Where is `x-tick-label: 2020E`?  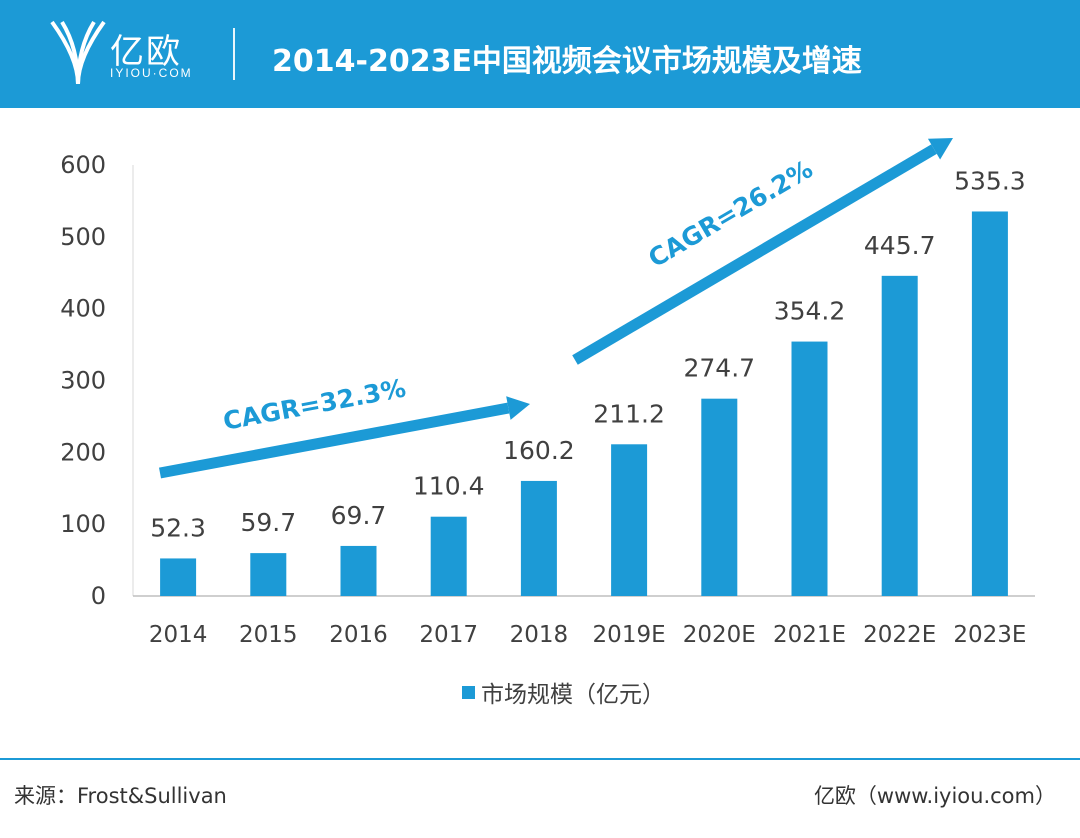 x-tick-label: 2020E is located at coordinates (719, 635).